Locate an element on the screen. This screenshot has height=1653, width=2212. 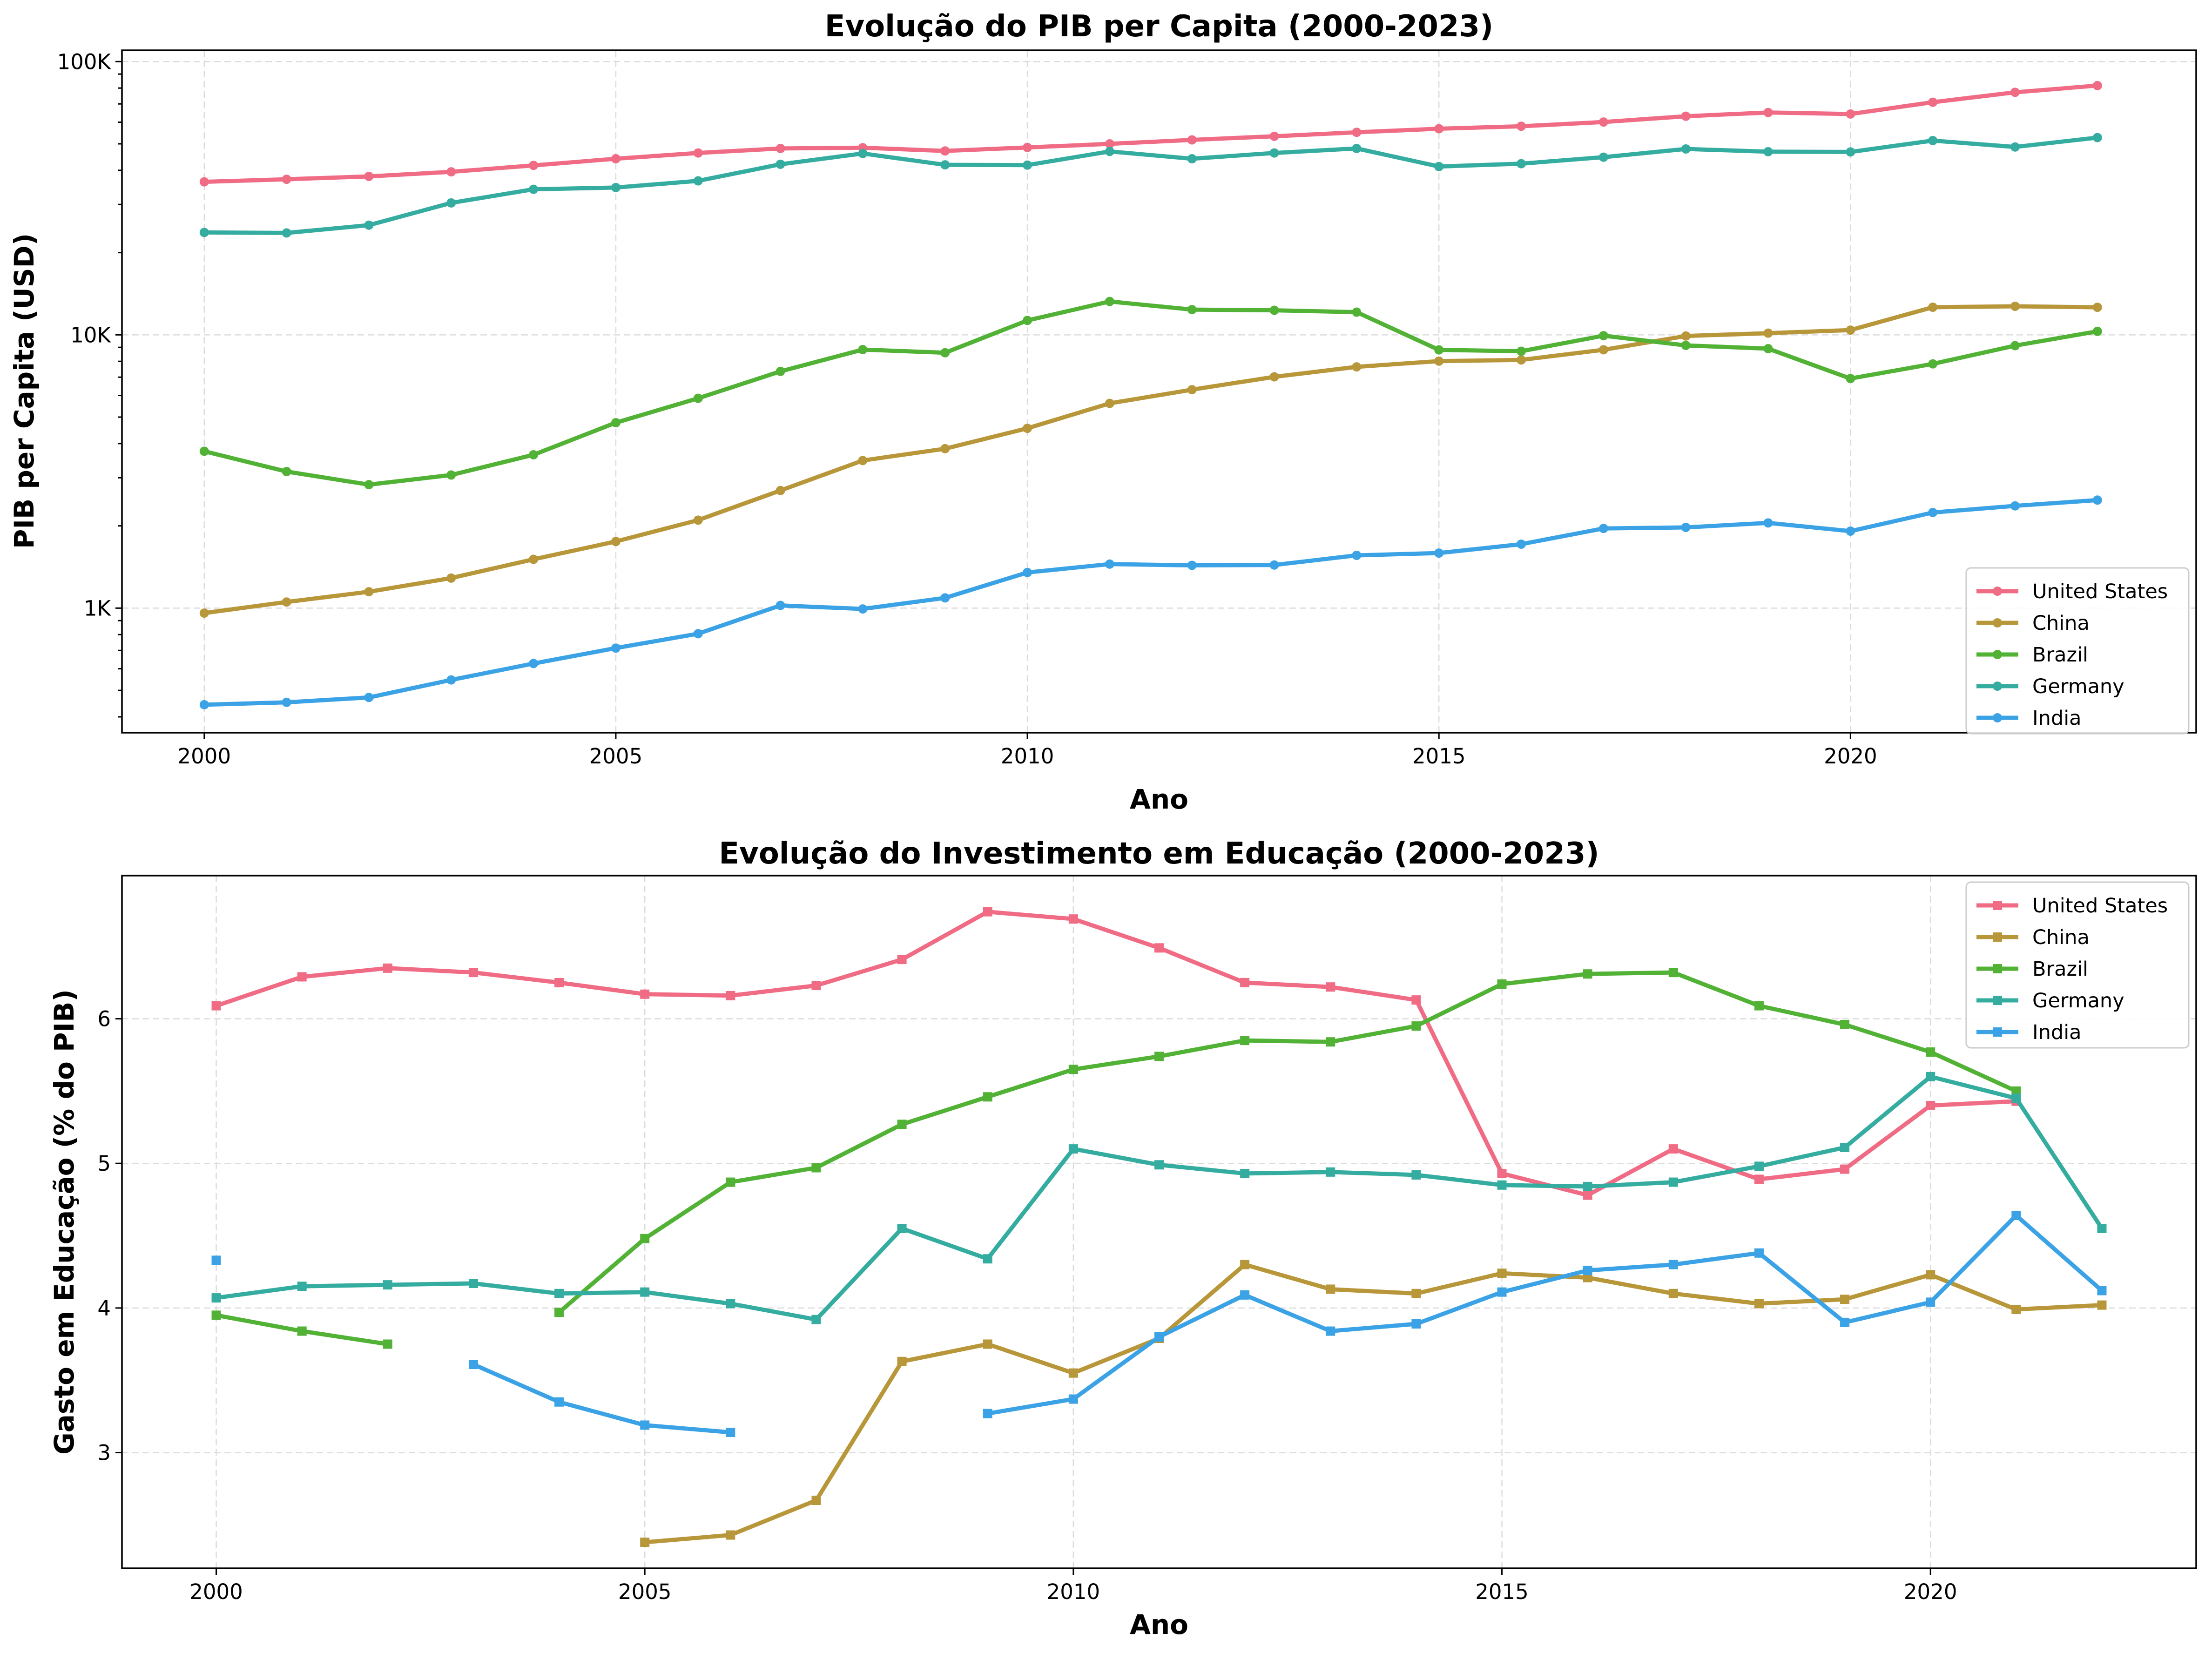
chart1-legend-item: Germany is located at coordinates (2050, 686).